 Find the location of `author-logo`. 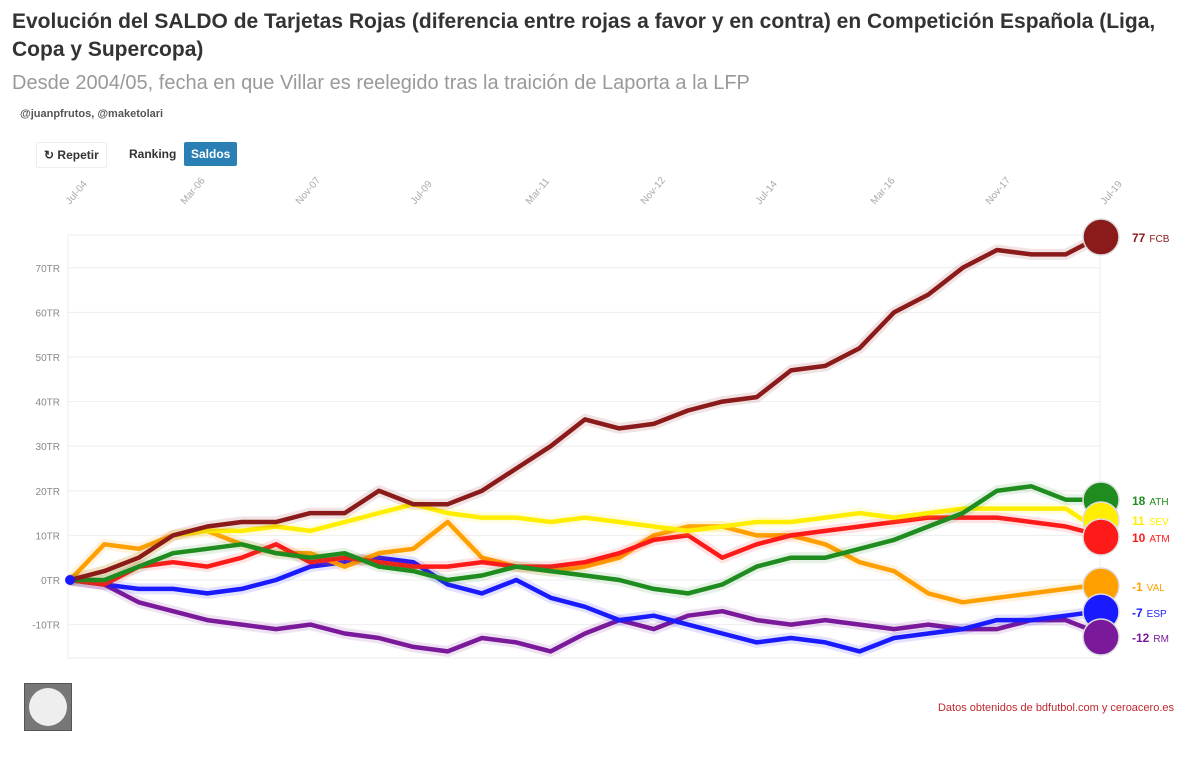

author-logo is located at coordinates (48, 707).